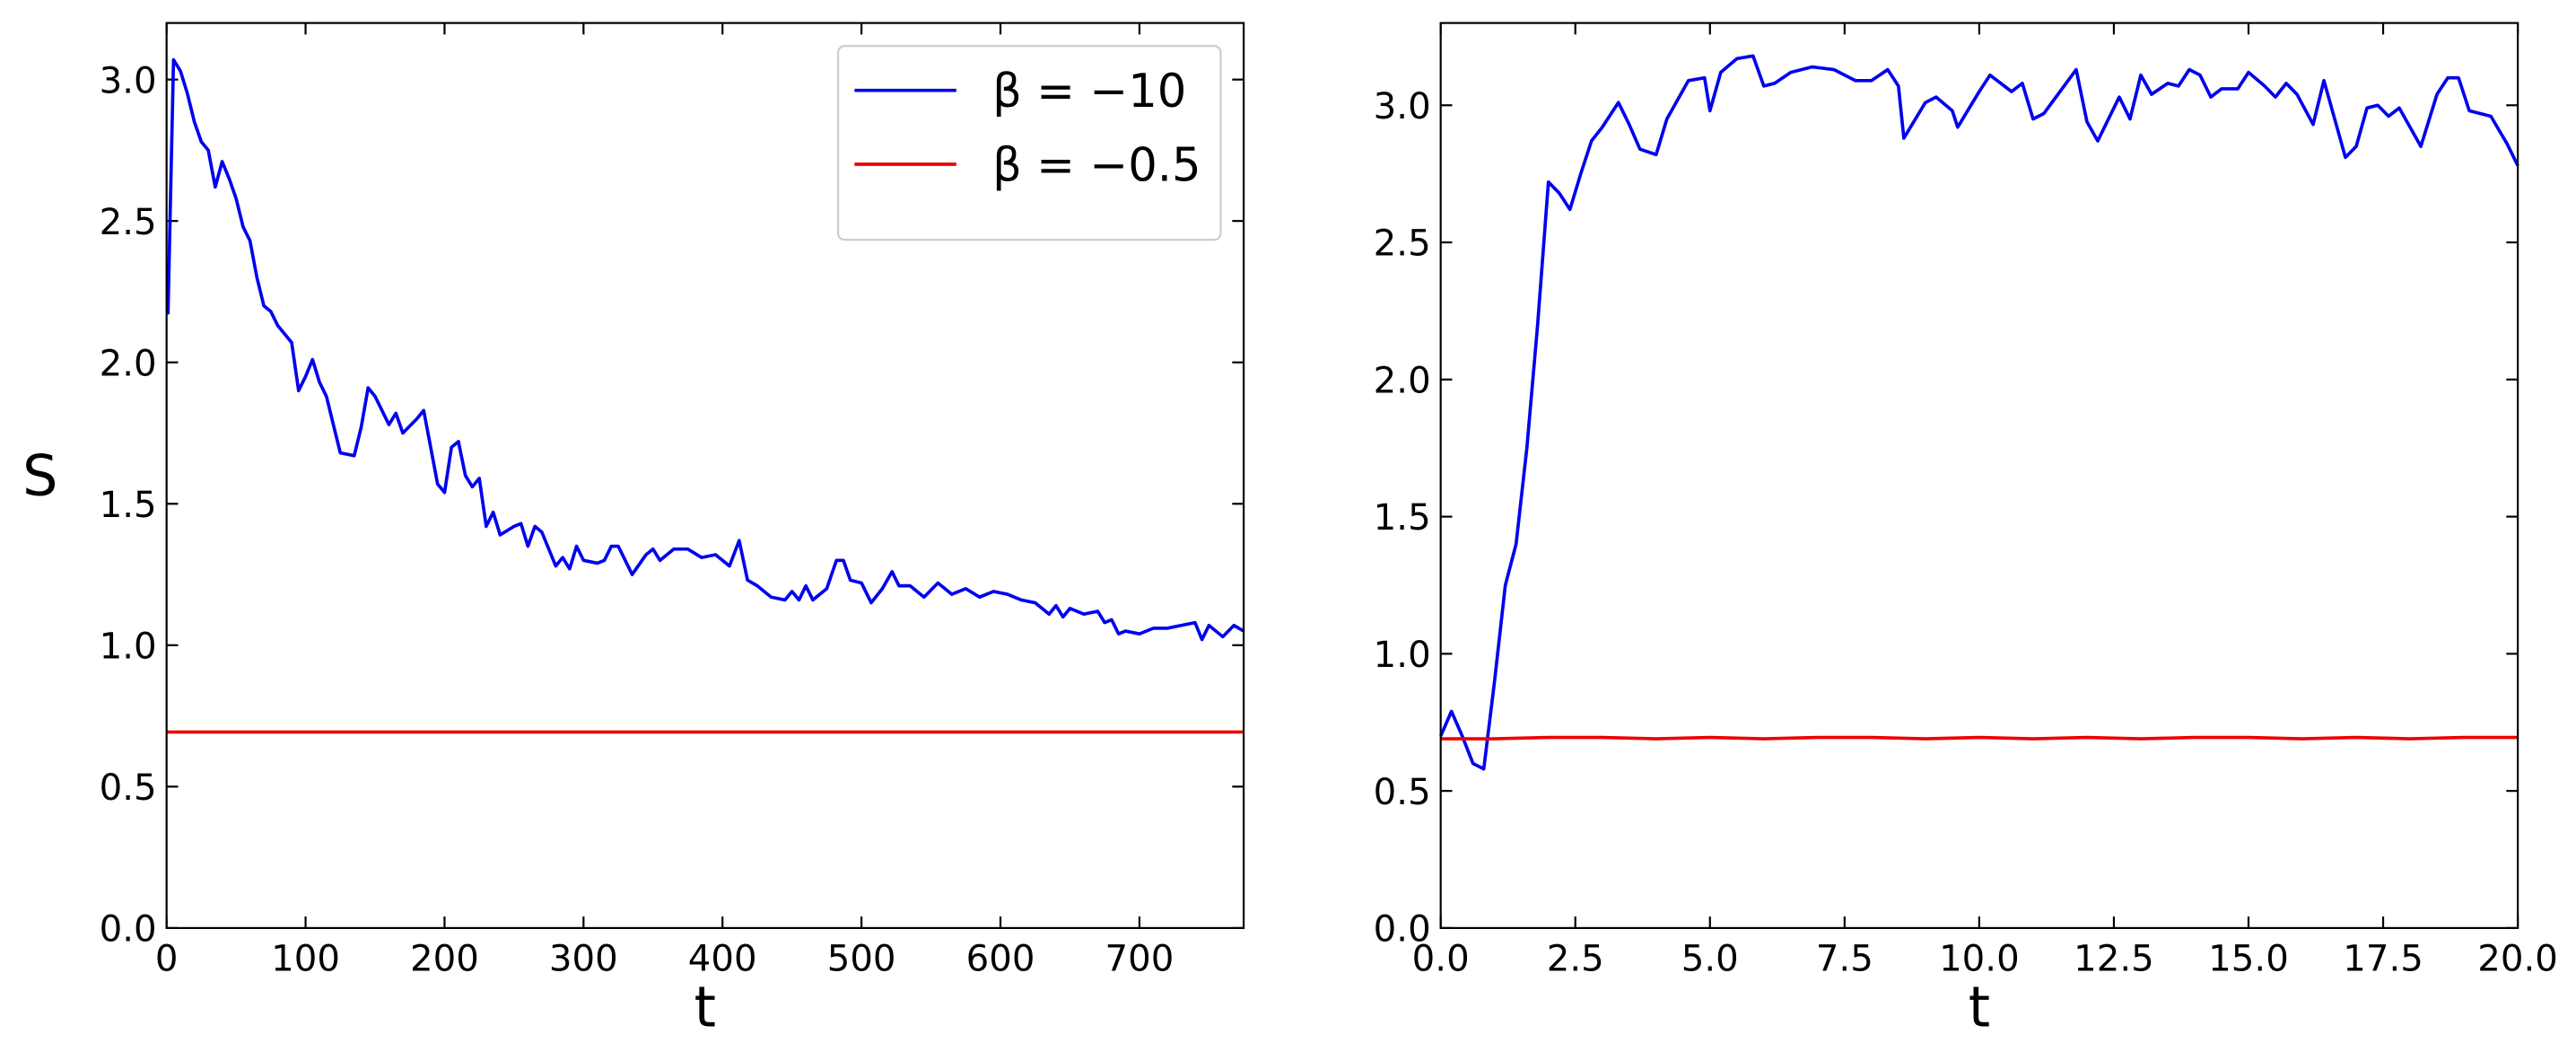  I want to click on x-tick-label: 0, so click(167, 958).